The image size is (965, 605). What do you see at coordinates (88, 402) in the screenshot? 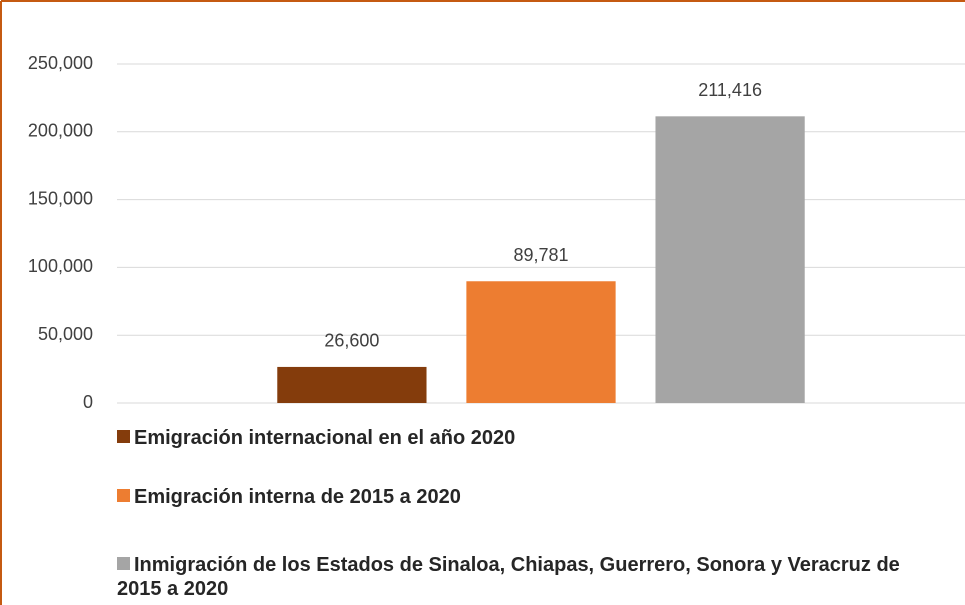
I see `y-tick-label: 0` at bounding box center [88, 402].